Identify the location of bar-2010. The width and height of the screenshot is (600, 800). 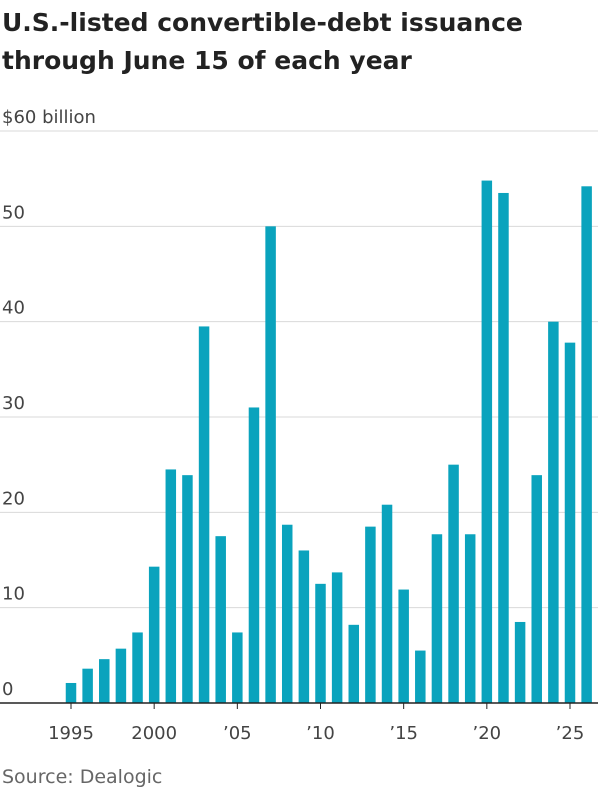
(320, 643).